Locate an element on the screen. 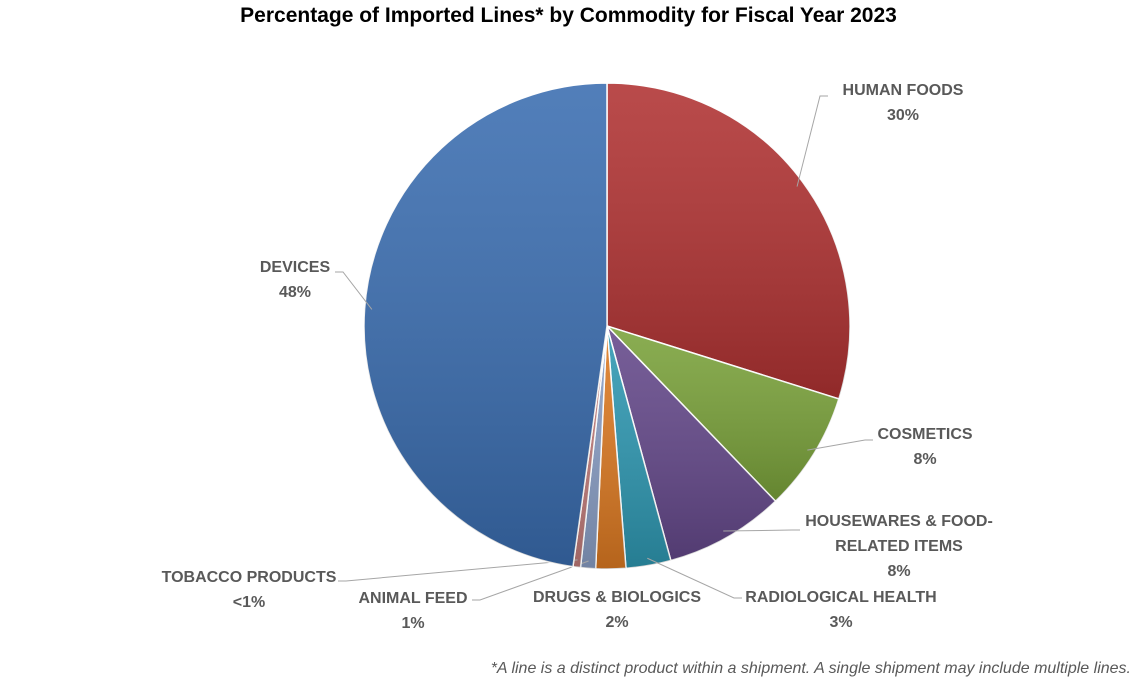 The image size is (1137, 685). category-label: COSMETICS is located at coordinates (925, 434).